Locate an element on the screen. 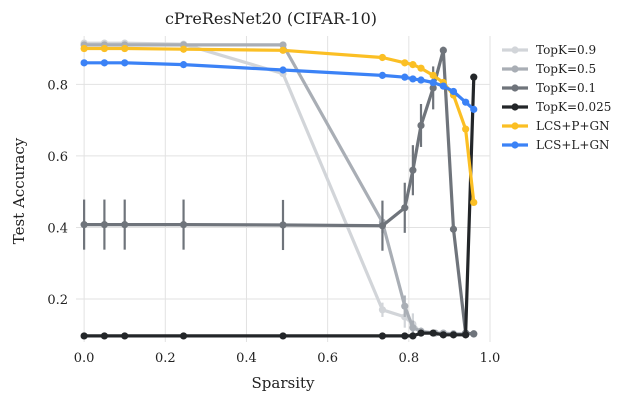  series-lcs-l-gn is located at coordinates (279, 86).